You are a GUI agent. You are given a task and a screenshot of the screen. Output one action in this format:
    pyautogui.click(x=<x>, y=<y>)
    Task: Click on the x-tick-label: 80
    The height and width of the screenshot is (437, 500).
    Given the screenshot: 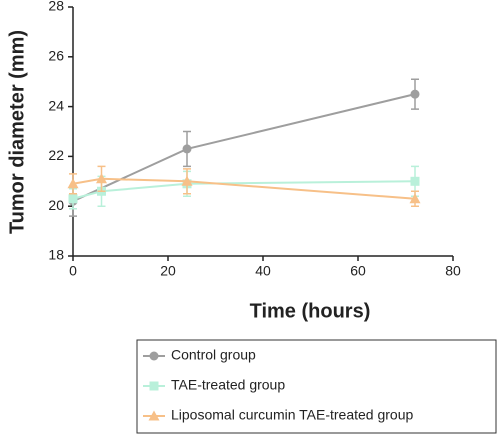 What is the action you would take?
    pyautogui.click(x=453, y=271)
    